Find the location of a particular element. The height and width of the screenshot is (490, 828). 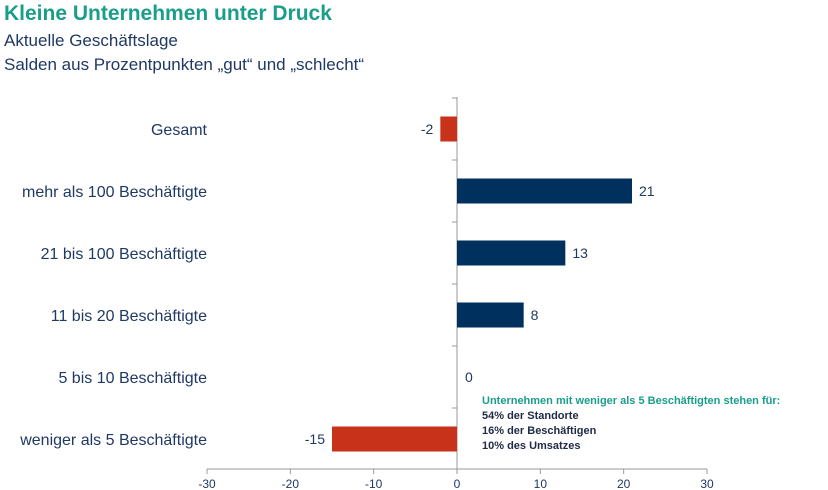

info-note-line-3: 10% des Umsatzes is located at coordinates (531, 446).